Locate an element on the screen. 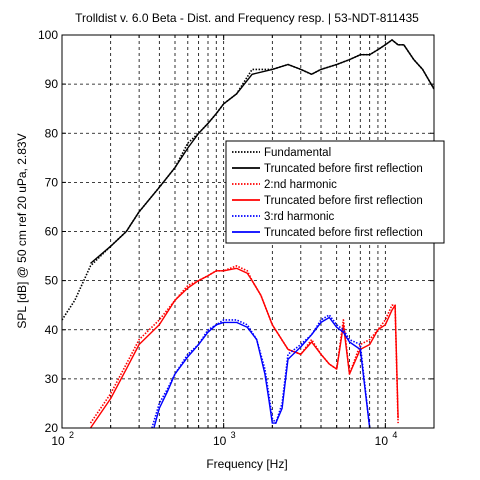 This screenshot has height=480, width=480. y-tick-label: 30 is located at coordinates (52, 379).